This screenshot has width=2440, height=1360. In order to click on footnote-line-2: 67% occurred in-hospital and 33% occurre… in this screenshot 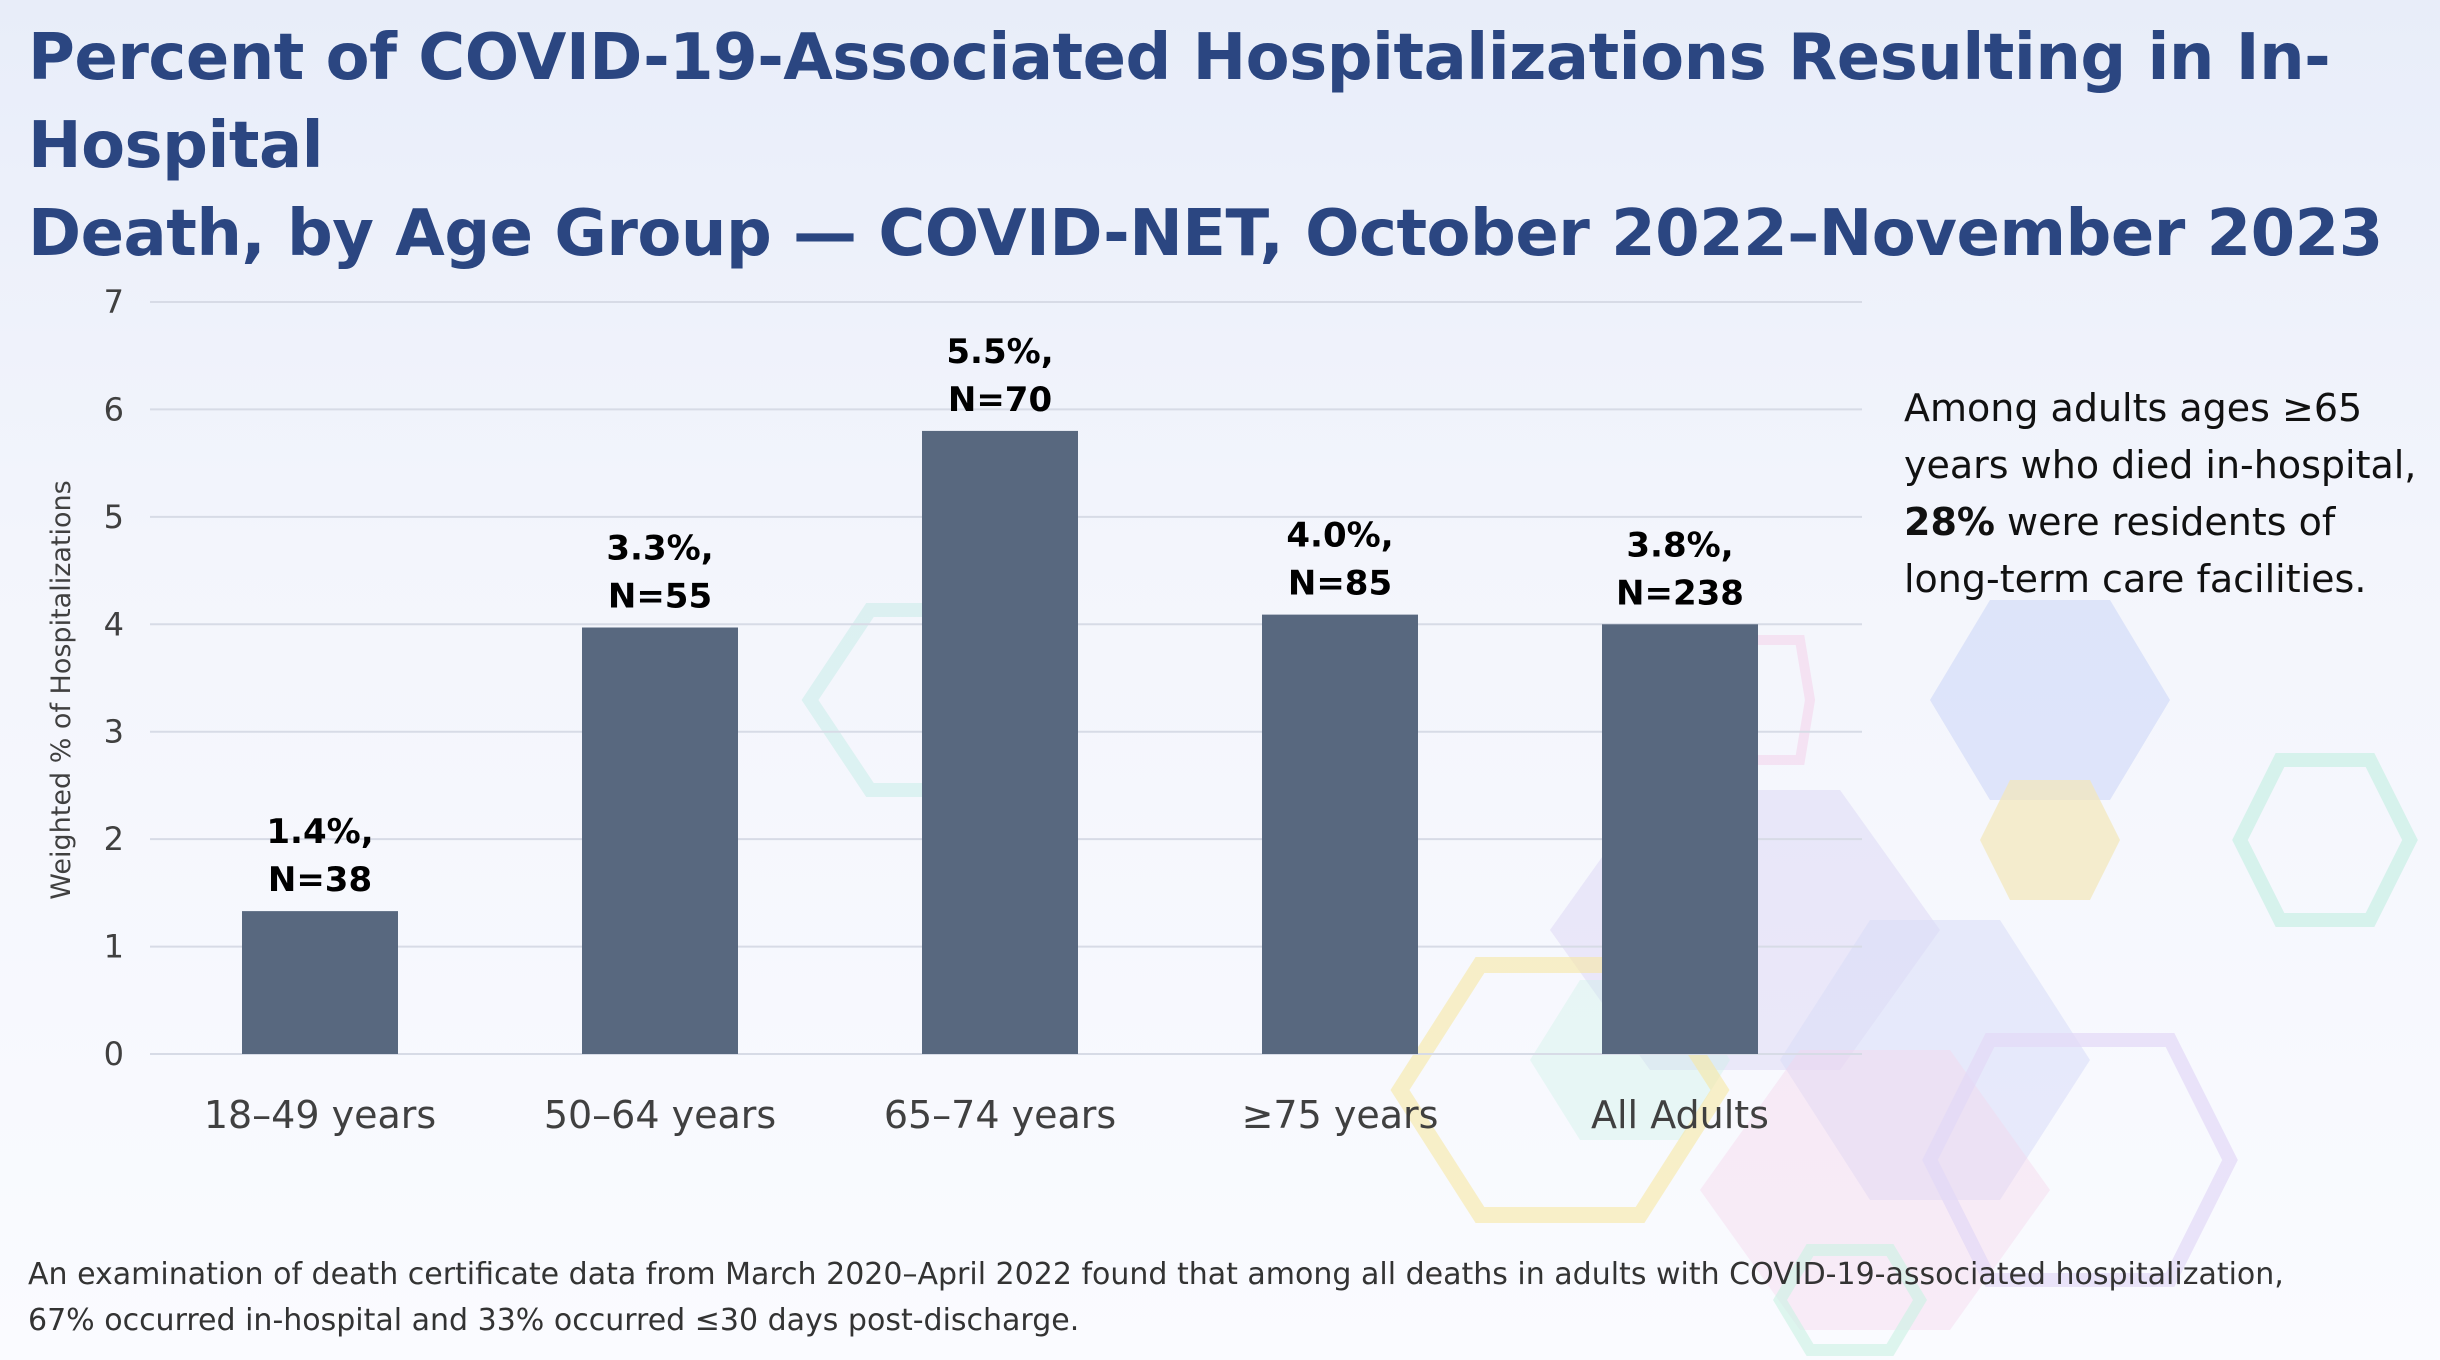, I will do `click(554, 1320)`.